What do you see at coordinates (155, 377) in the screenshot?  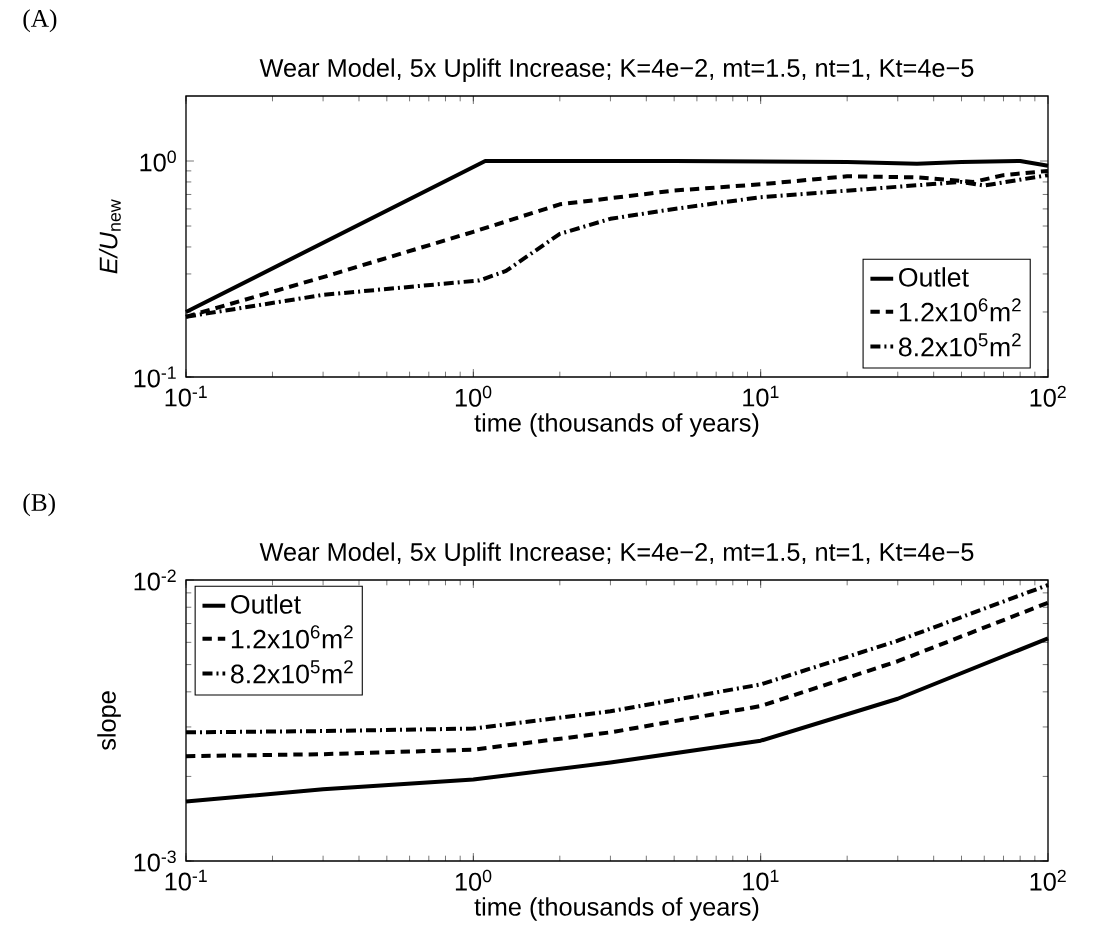 I see `y-tick-label: 10$^{-1}$` at bounding box center [155, 377].